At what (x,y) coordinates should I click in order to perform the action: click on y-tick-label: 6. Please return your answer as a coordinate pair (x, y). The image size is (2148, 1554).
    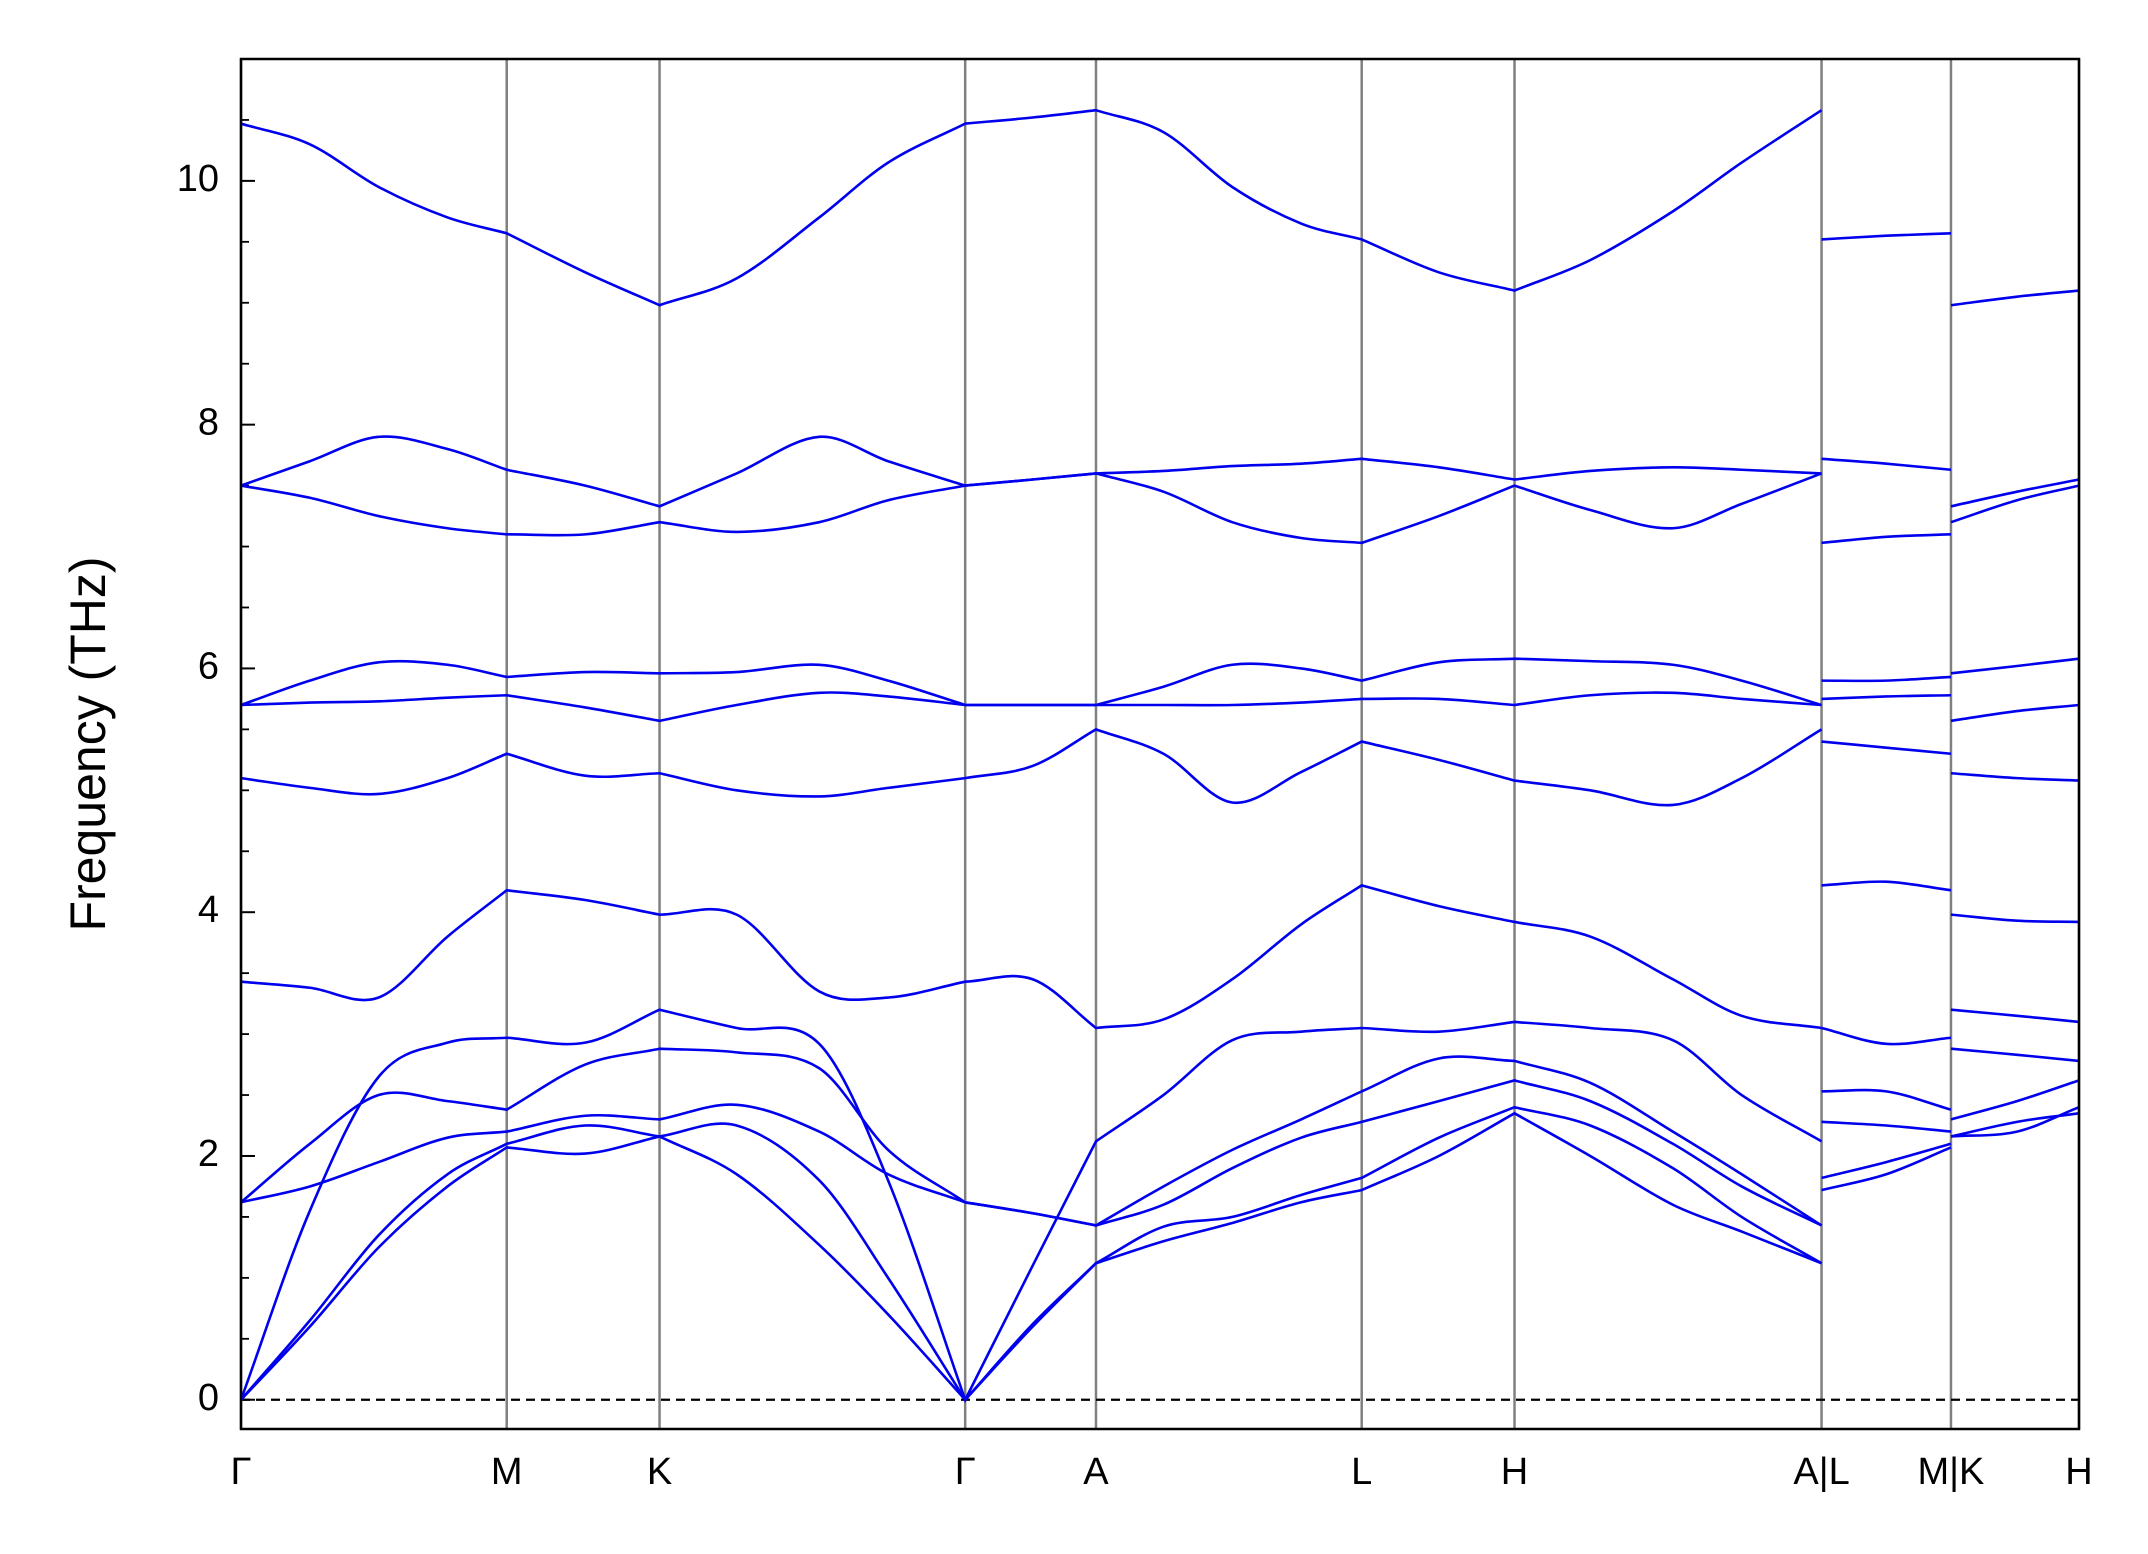
    Looking at the image, I should click on (208, 666).